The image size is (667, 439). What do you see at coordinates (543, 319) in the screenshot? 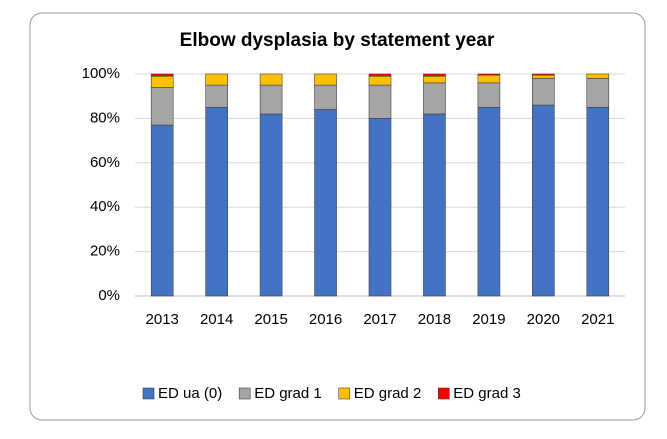
I see `x-tick-label: 2020` at bounding box center [543, 319].